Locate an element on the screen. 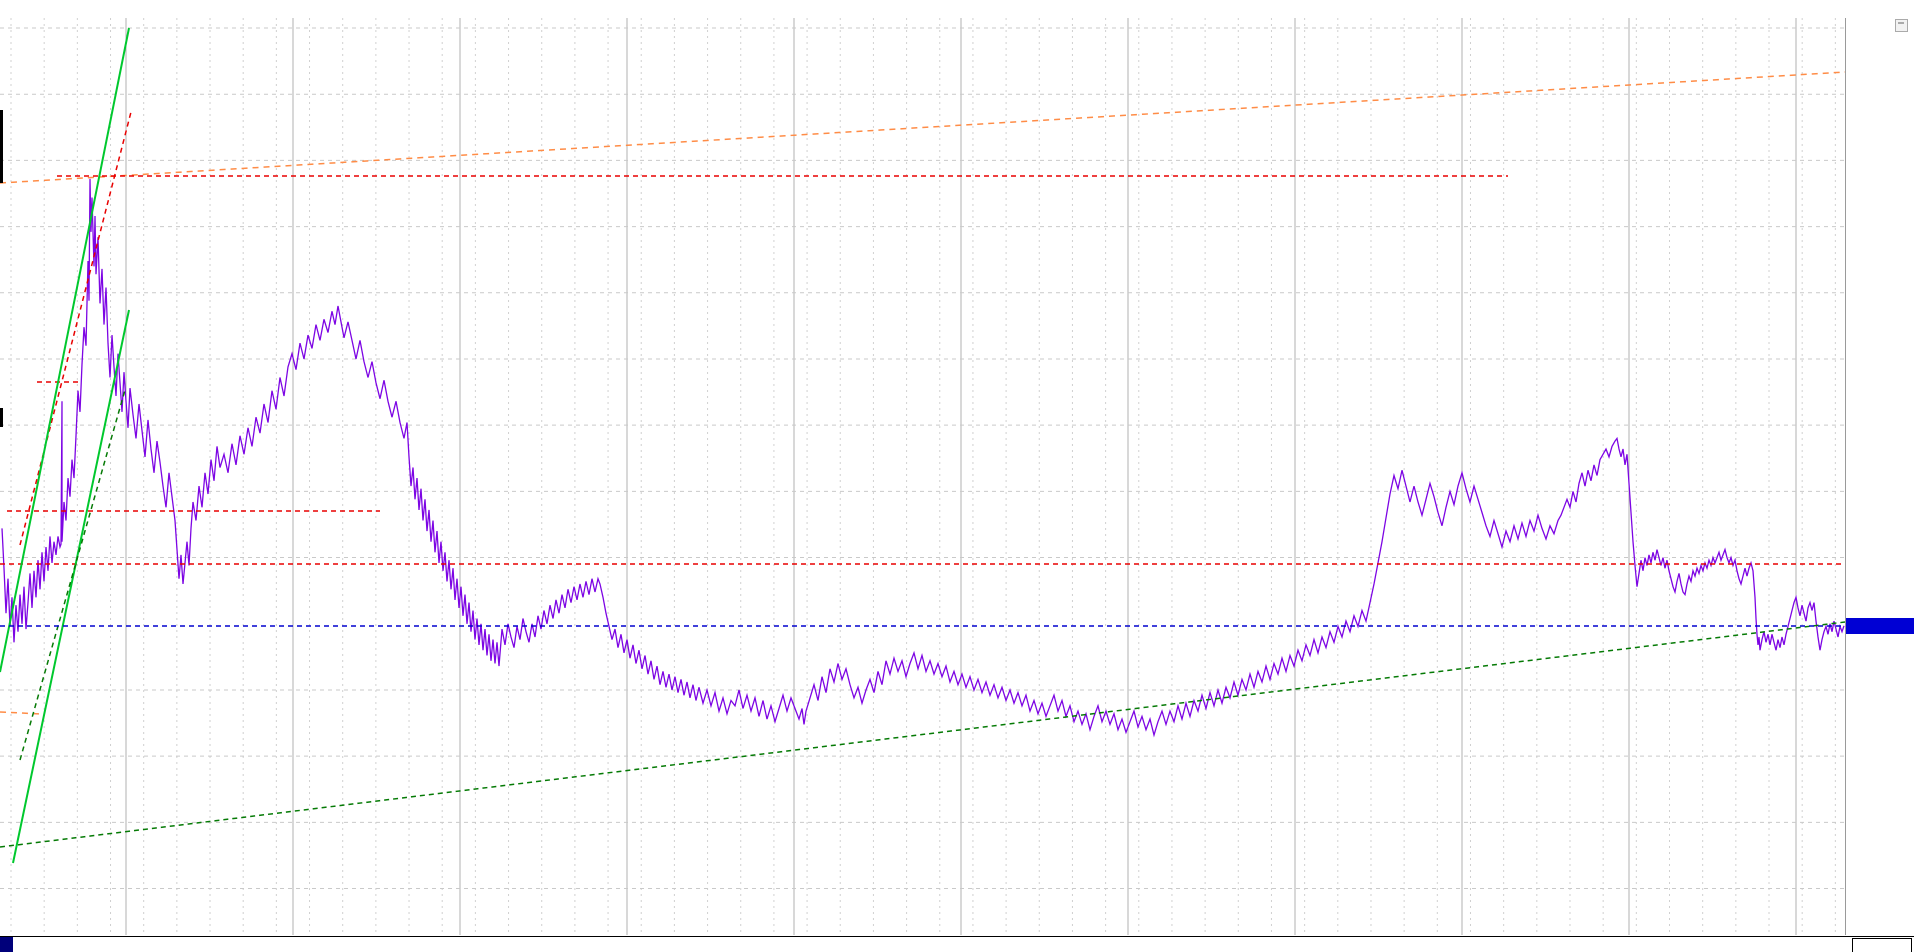 This screenshot has height=952, width=1914. channel-orange-long is located at coordinates (922, 127).